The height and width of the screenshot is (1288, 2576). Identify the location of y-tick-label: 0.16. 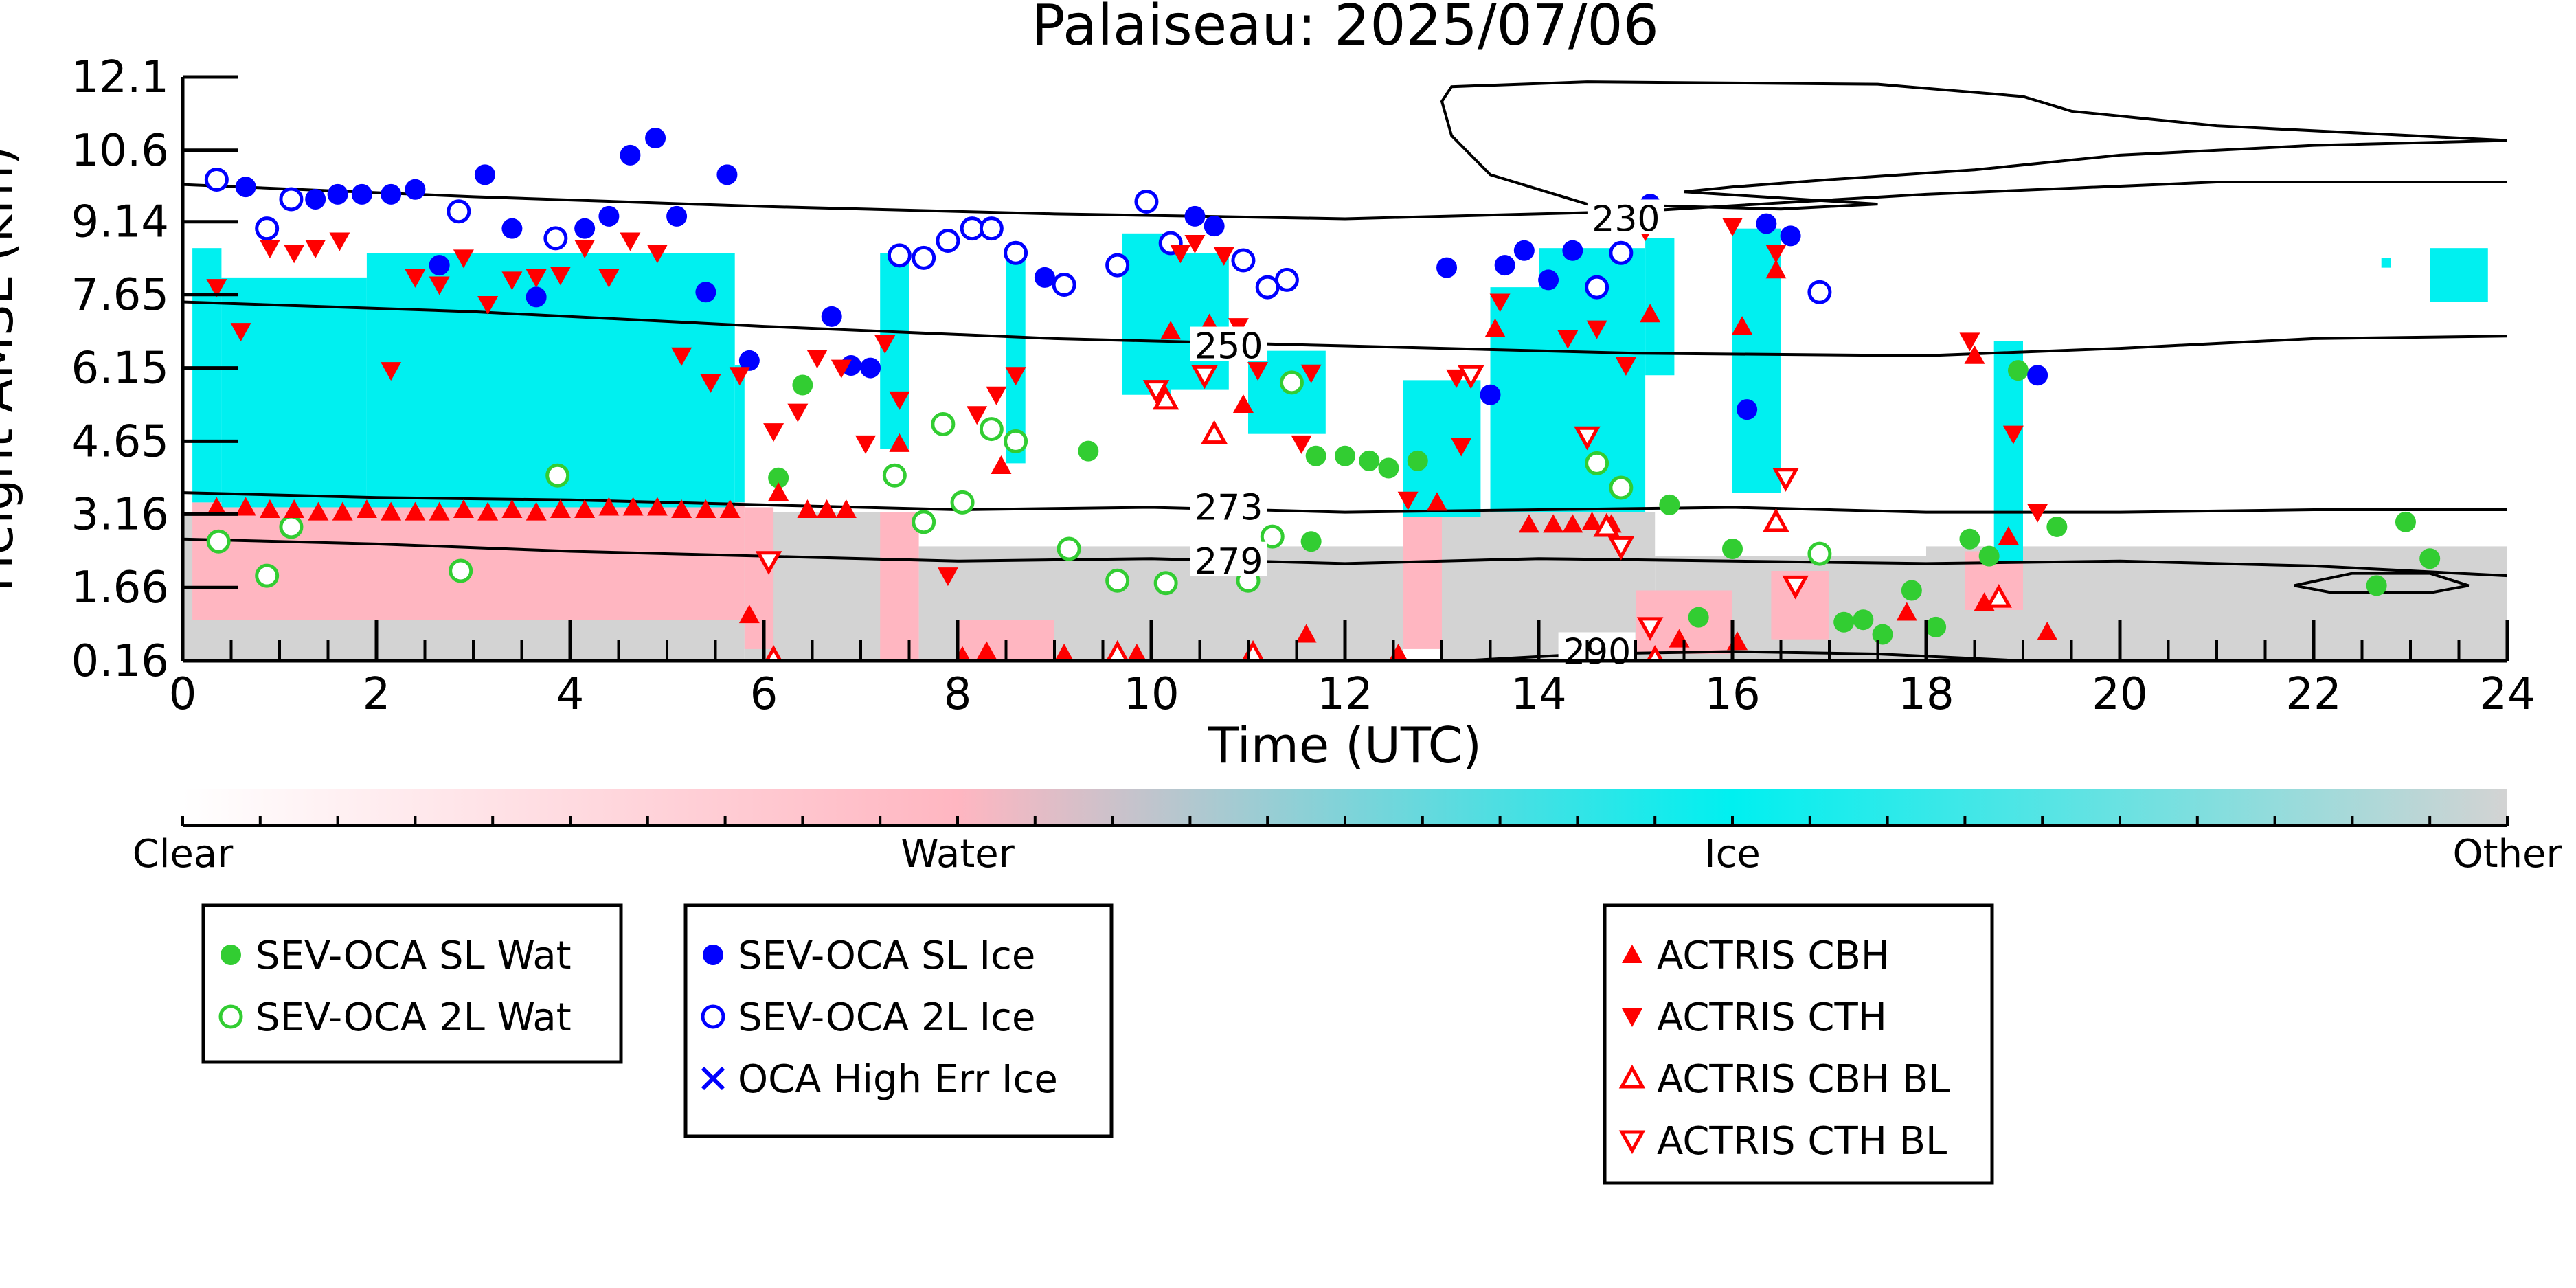
(120, 661).